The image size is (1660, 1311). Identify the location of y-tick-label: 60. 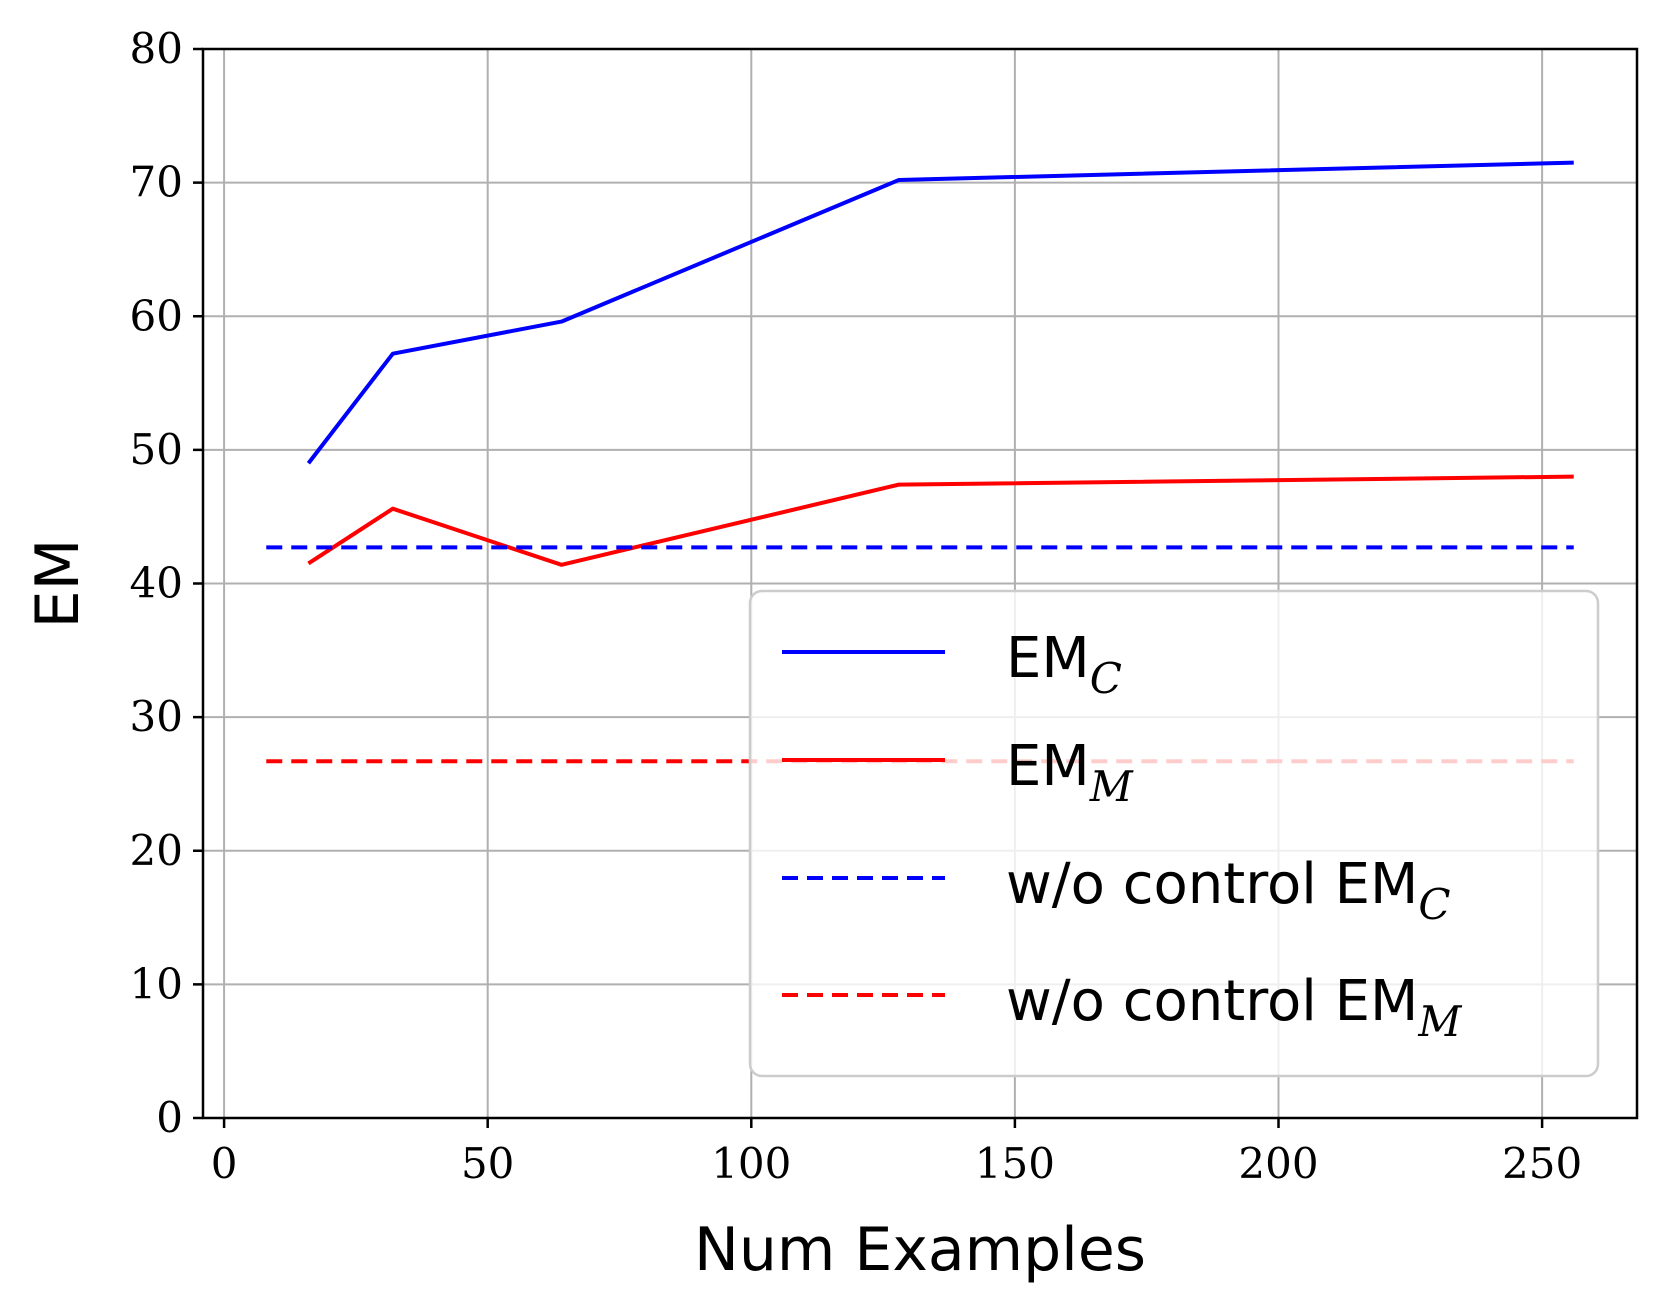
(156, 315).